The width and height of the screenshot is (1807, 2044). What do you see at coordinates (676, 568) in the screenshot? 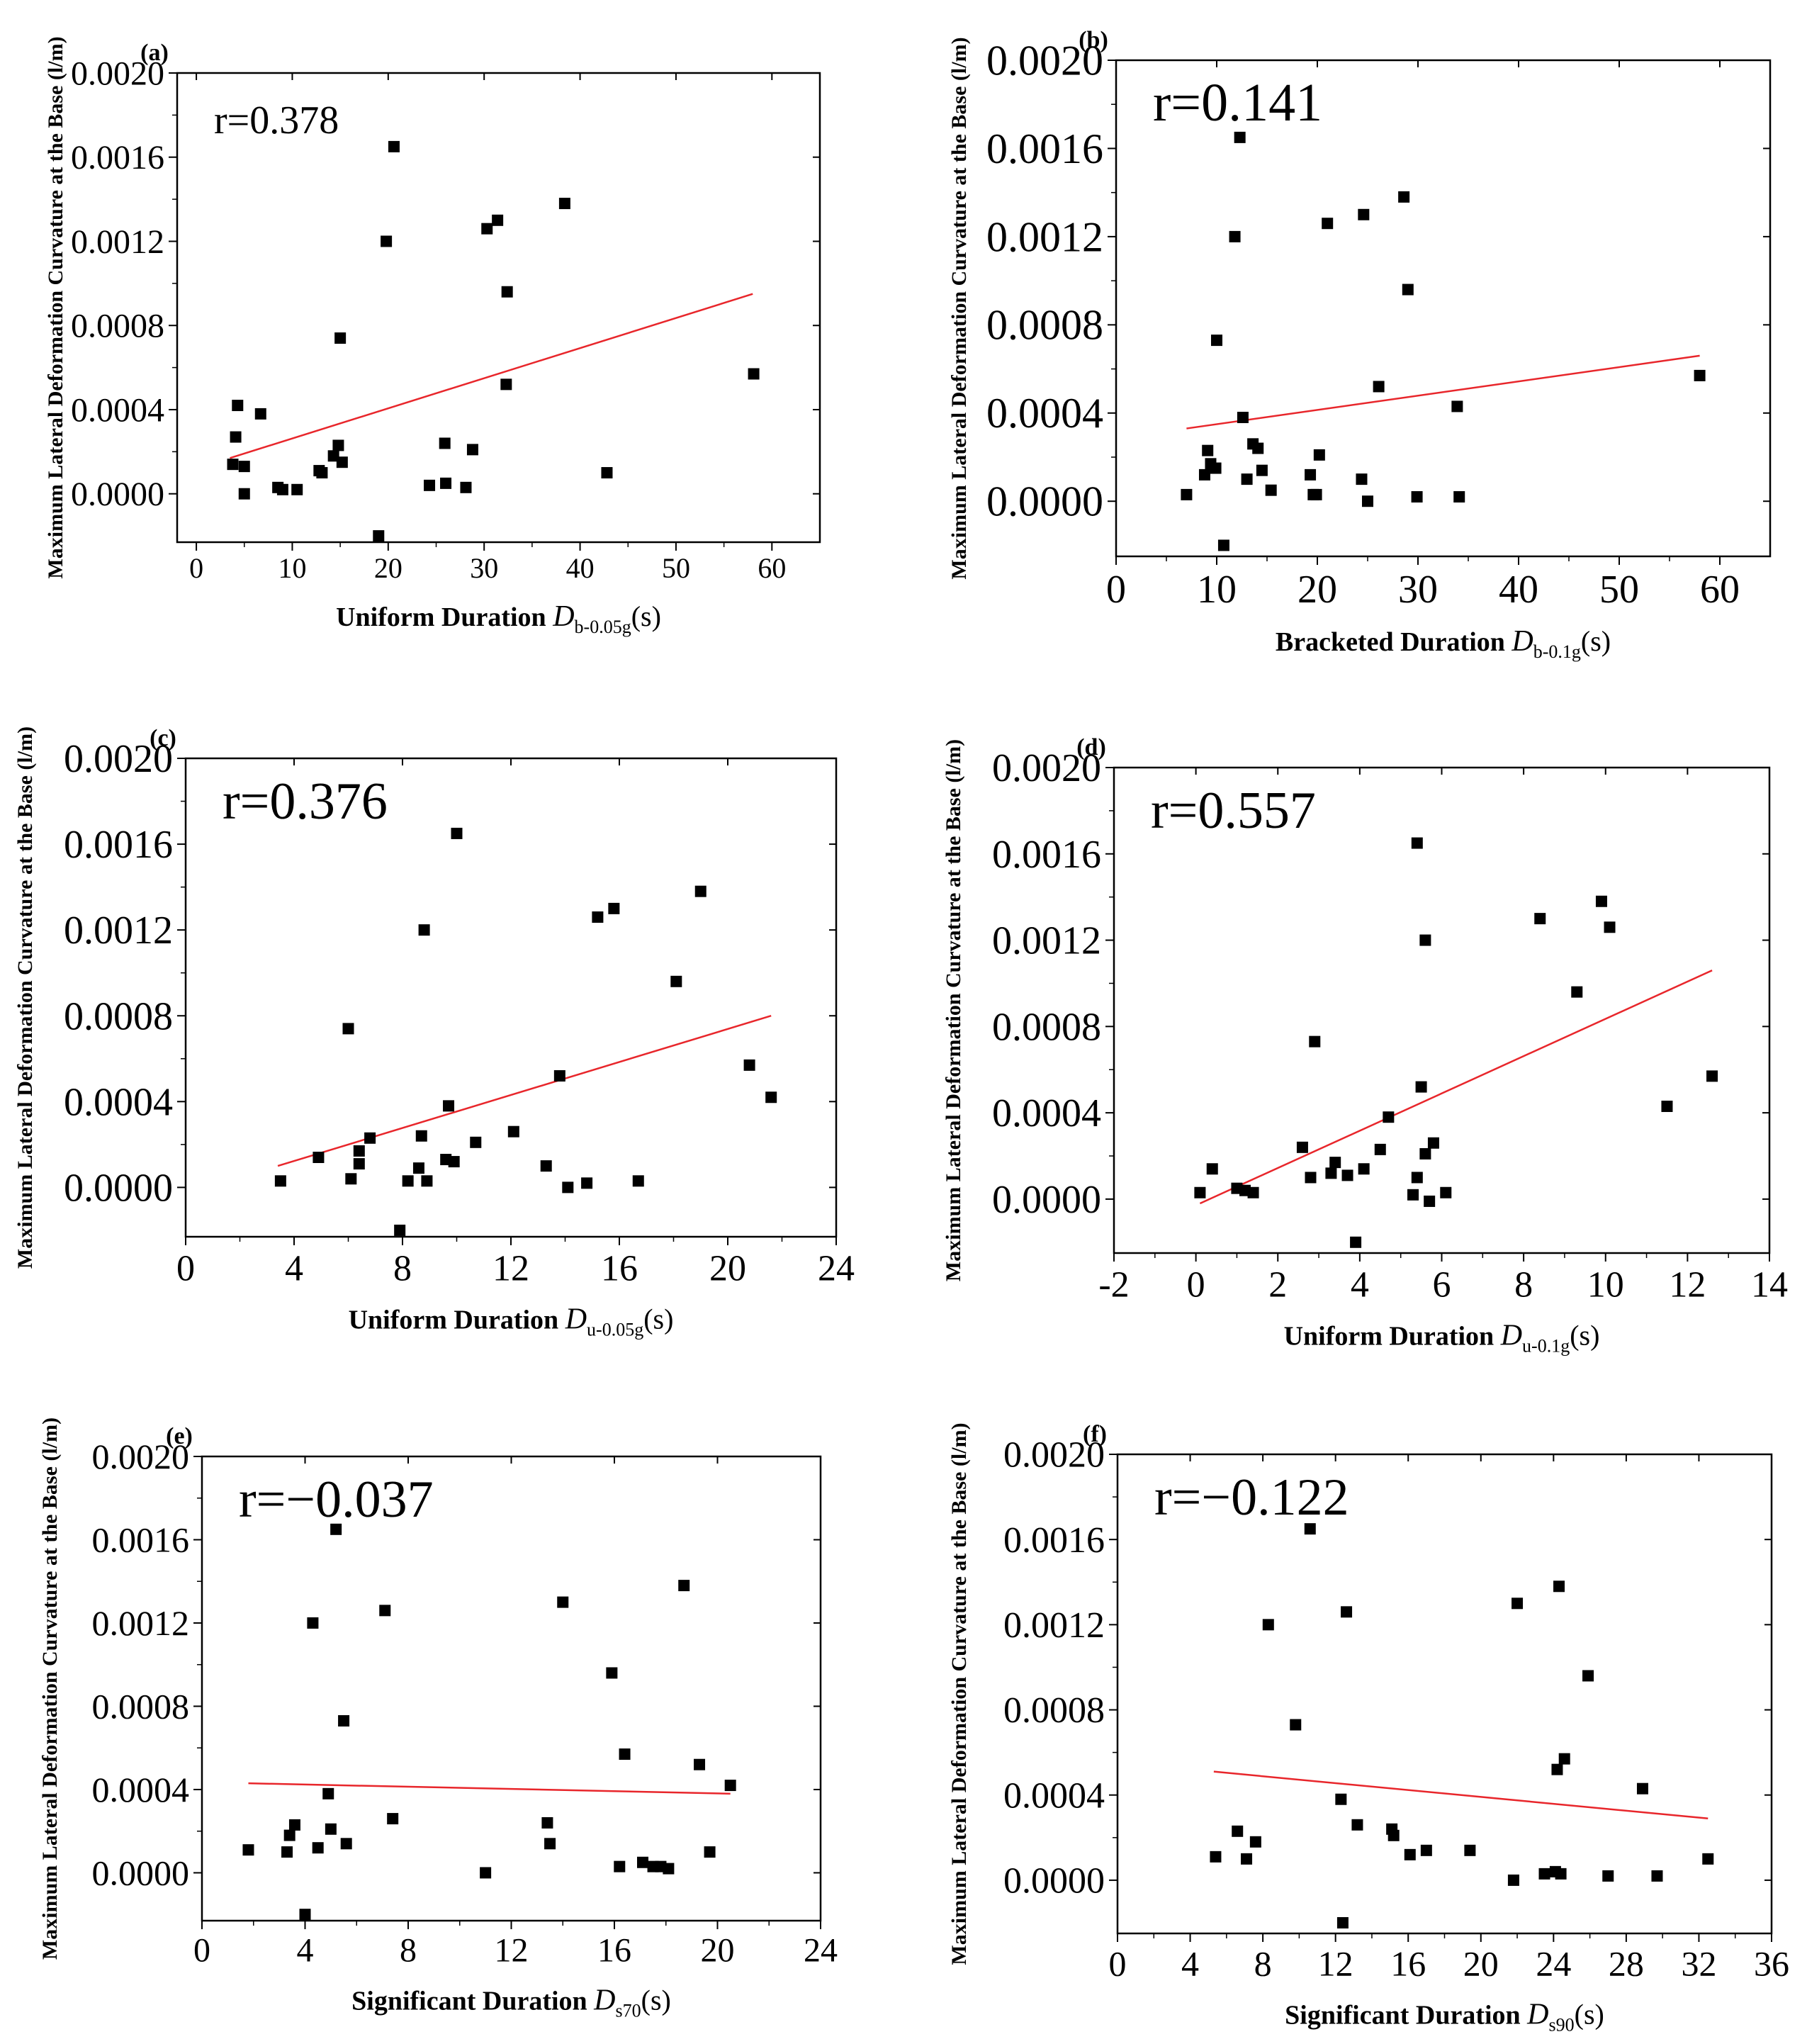
I see `x-tick-label: 50` at bounding box center [676, 568].